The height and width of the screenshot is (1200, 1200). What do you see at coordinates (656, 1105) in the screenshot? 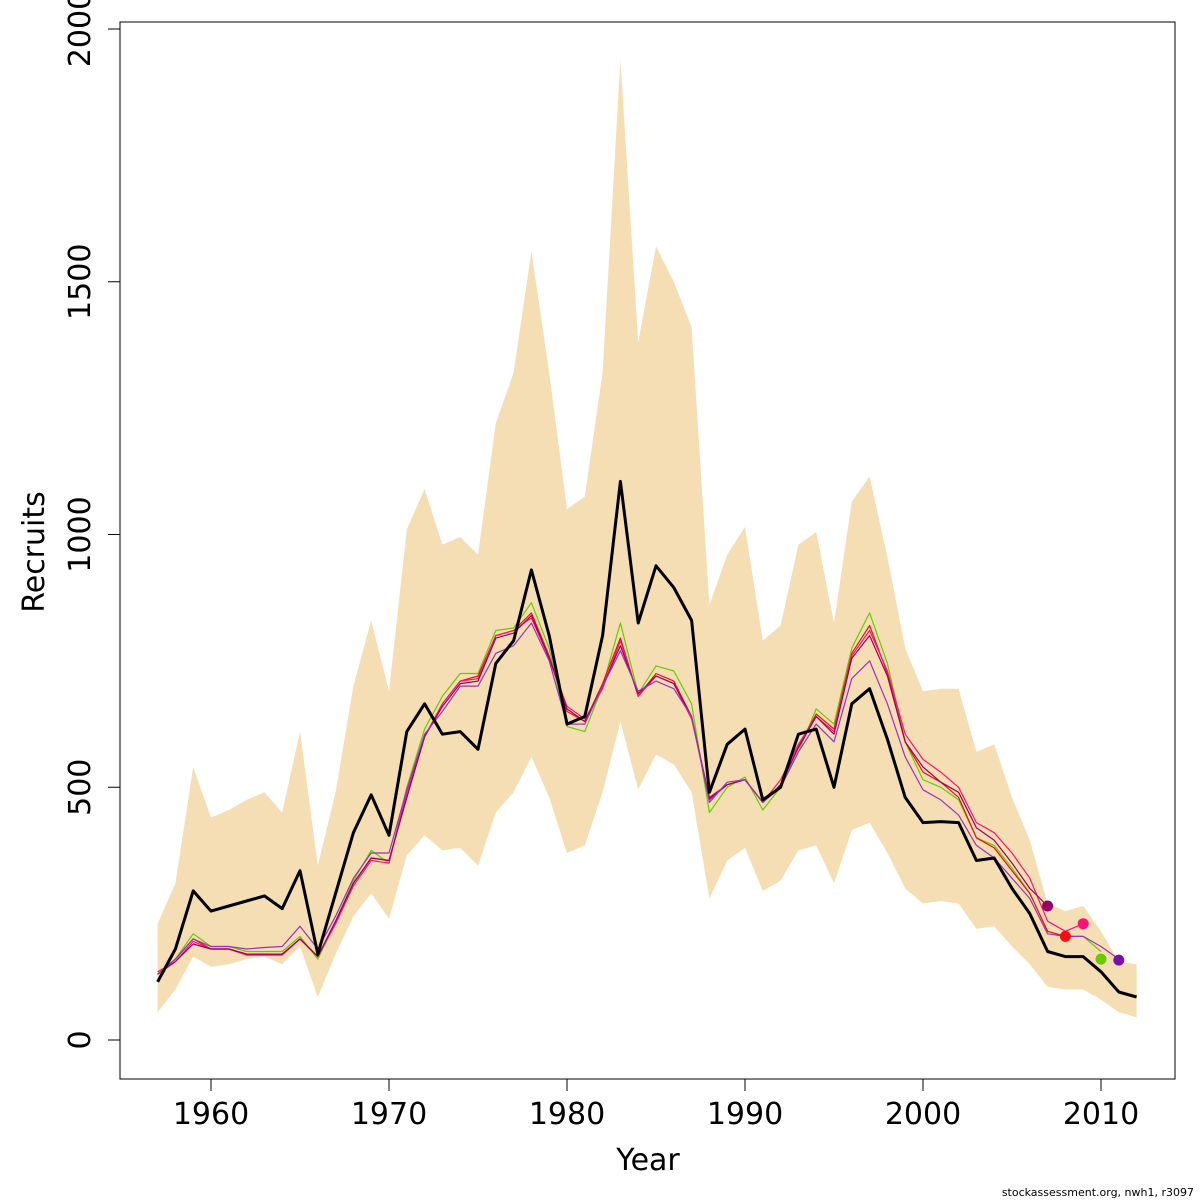
I see `x-axis: 1960 1970 1980 1990 2000 2010` at bounding box center [656, 1105].